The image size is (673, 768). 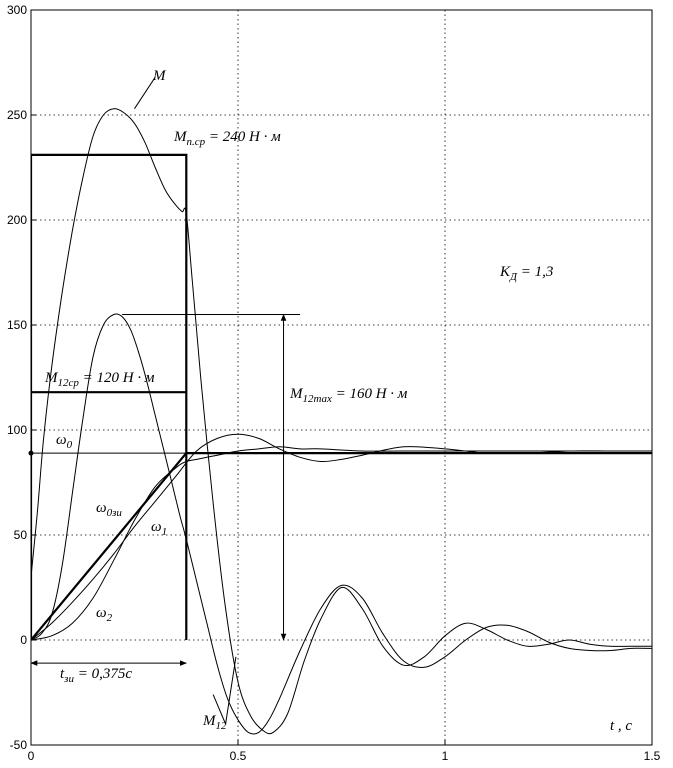 I want to click on x-tick-label: 1, so click(x=445, y=756).